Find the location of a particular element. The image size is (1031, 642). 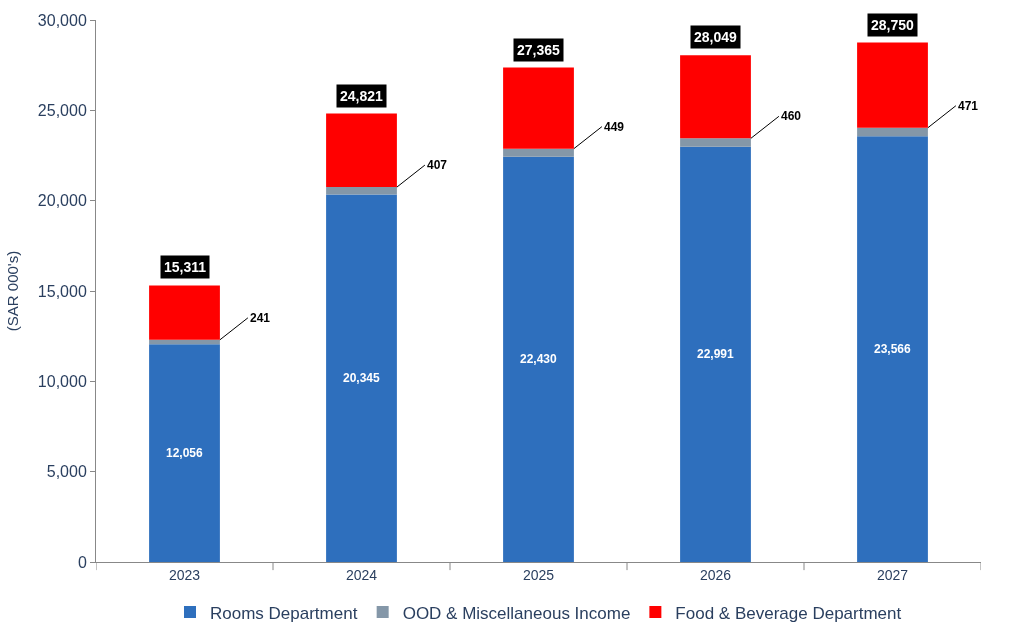

total-label: 24,821 is located at coordinates (362, 96).